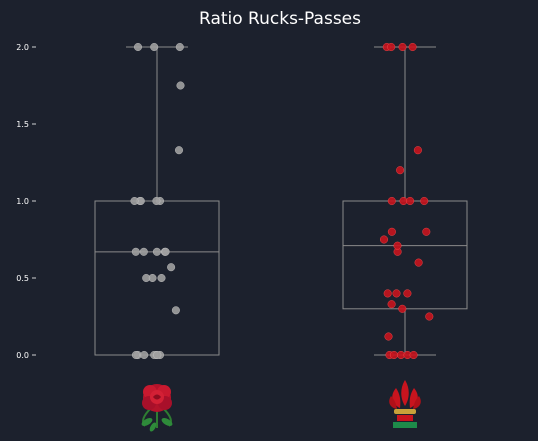 This screenshot has height=441, width=538. What do you see at coordinates (22, 47) in the screenshot?
I see `y-tick-label: 2.0` at bounding box center [22, 47].